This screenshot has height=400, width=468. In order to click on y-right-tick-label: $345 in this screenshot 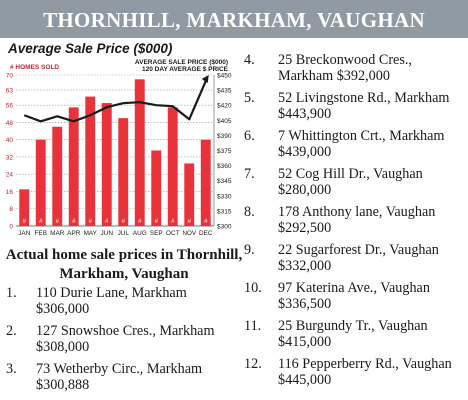, I will do `click(224, 181)`.